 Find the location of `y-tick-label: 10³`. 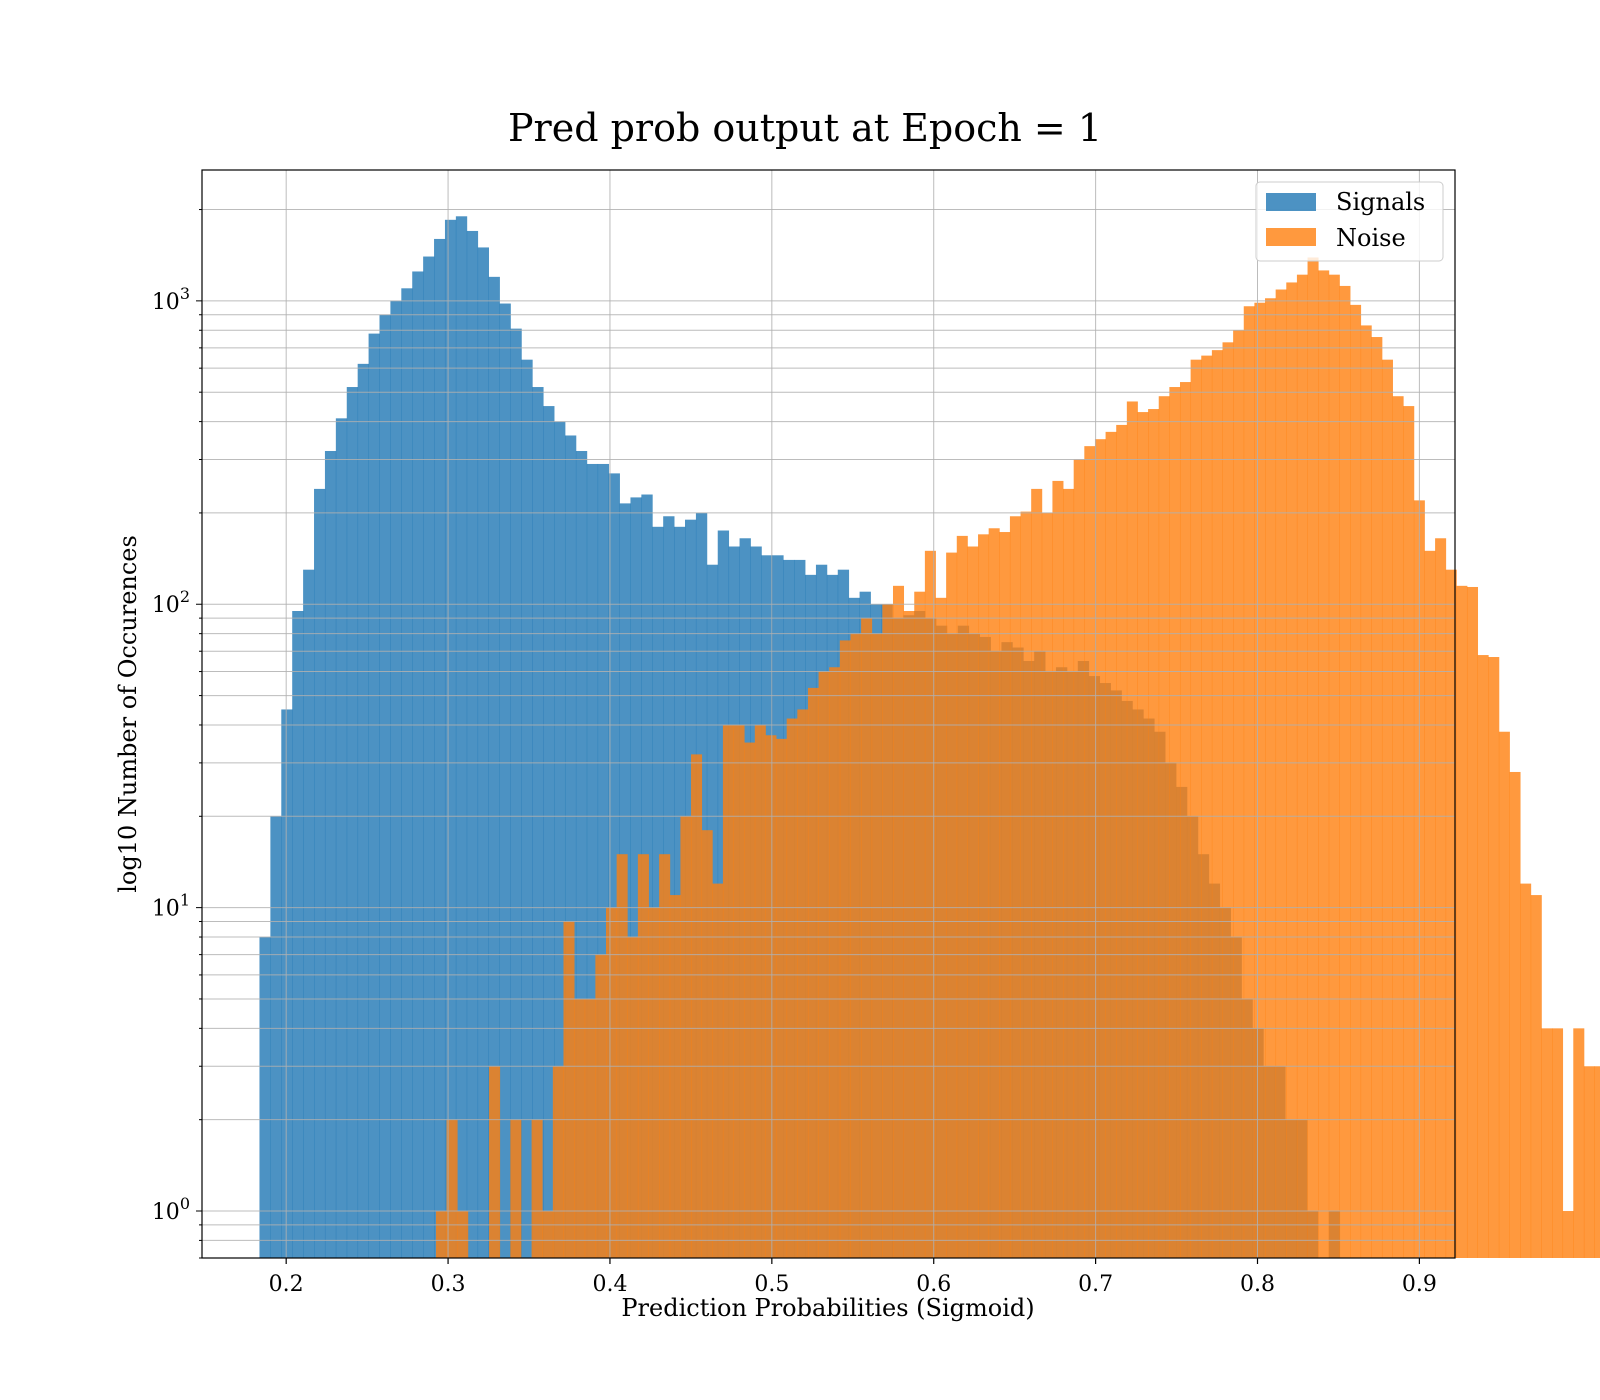

y-tick-label: 10³ is located at coordinates (171, 299).